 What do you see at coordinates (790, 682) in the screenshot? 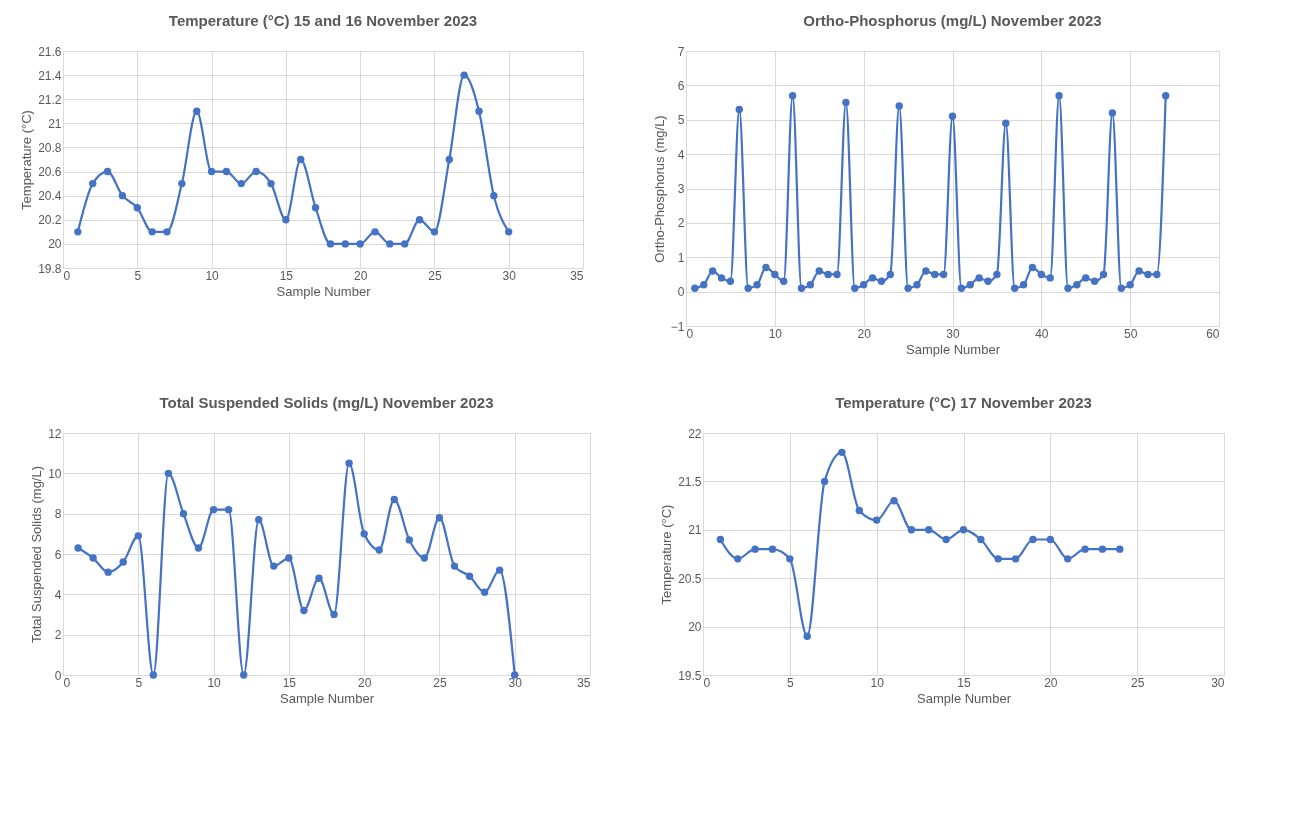
I see `x-tick-label: 5` at bounding box center [790, 682].